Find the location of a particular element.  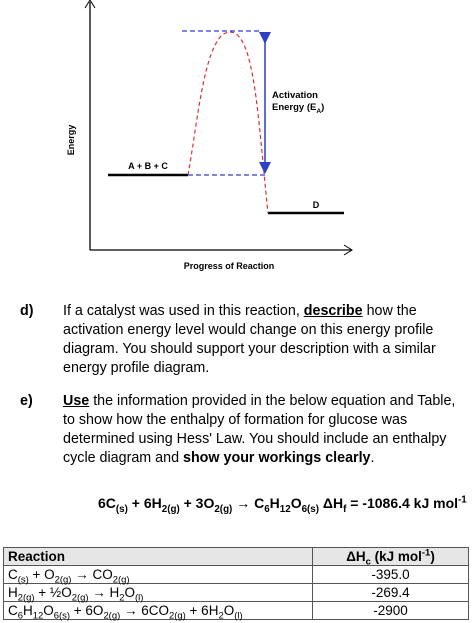

table-row: H2(g) + ½O2(g) → H2O(l) -269.4 is located at coordinates (236, 593).